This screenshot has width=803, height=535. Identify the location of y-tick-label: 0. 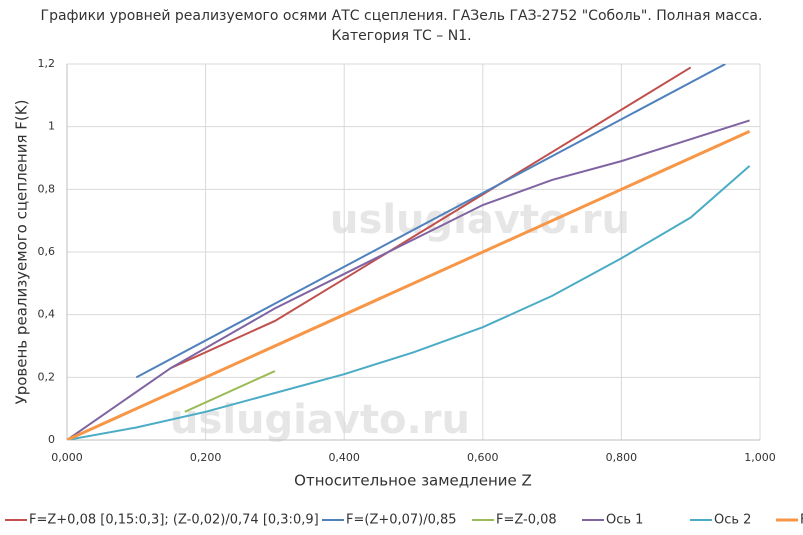
(51, 439).